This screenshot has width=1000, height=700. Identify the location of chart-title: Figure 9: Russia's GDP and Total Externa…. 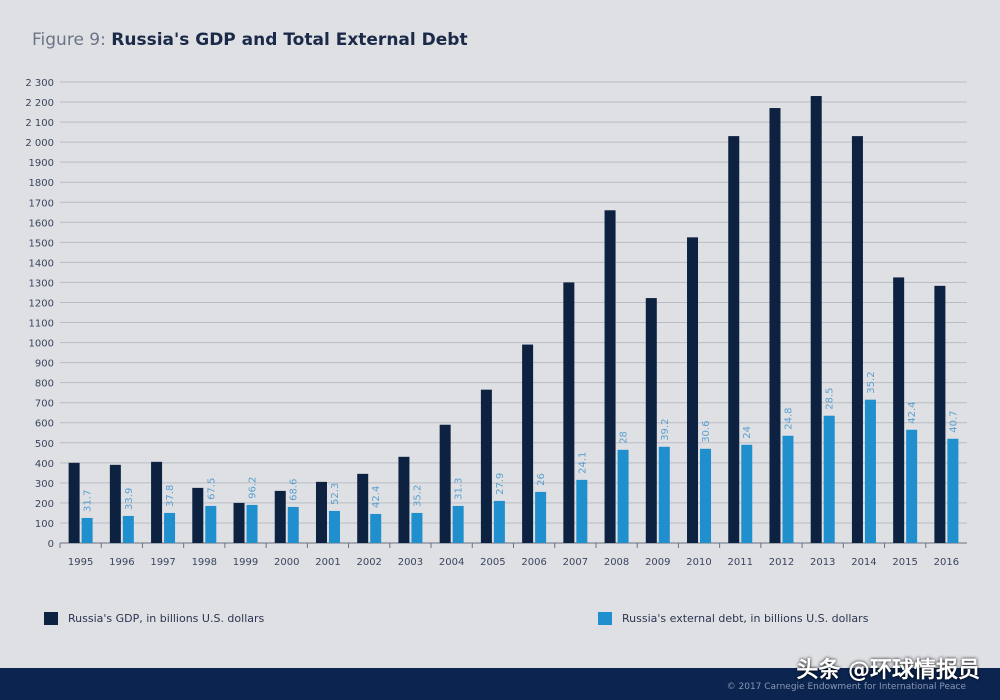
(250, 40).